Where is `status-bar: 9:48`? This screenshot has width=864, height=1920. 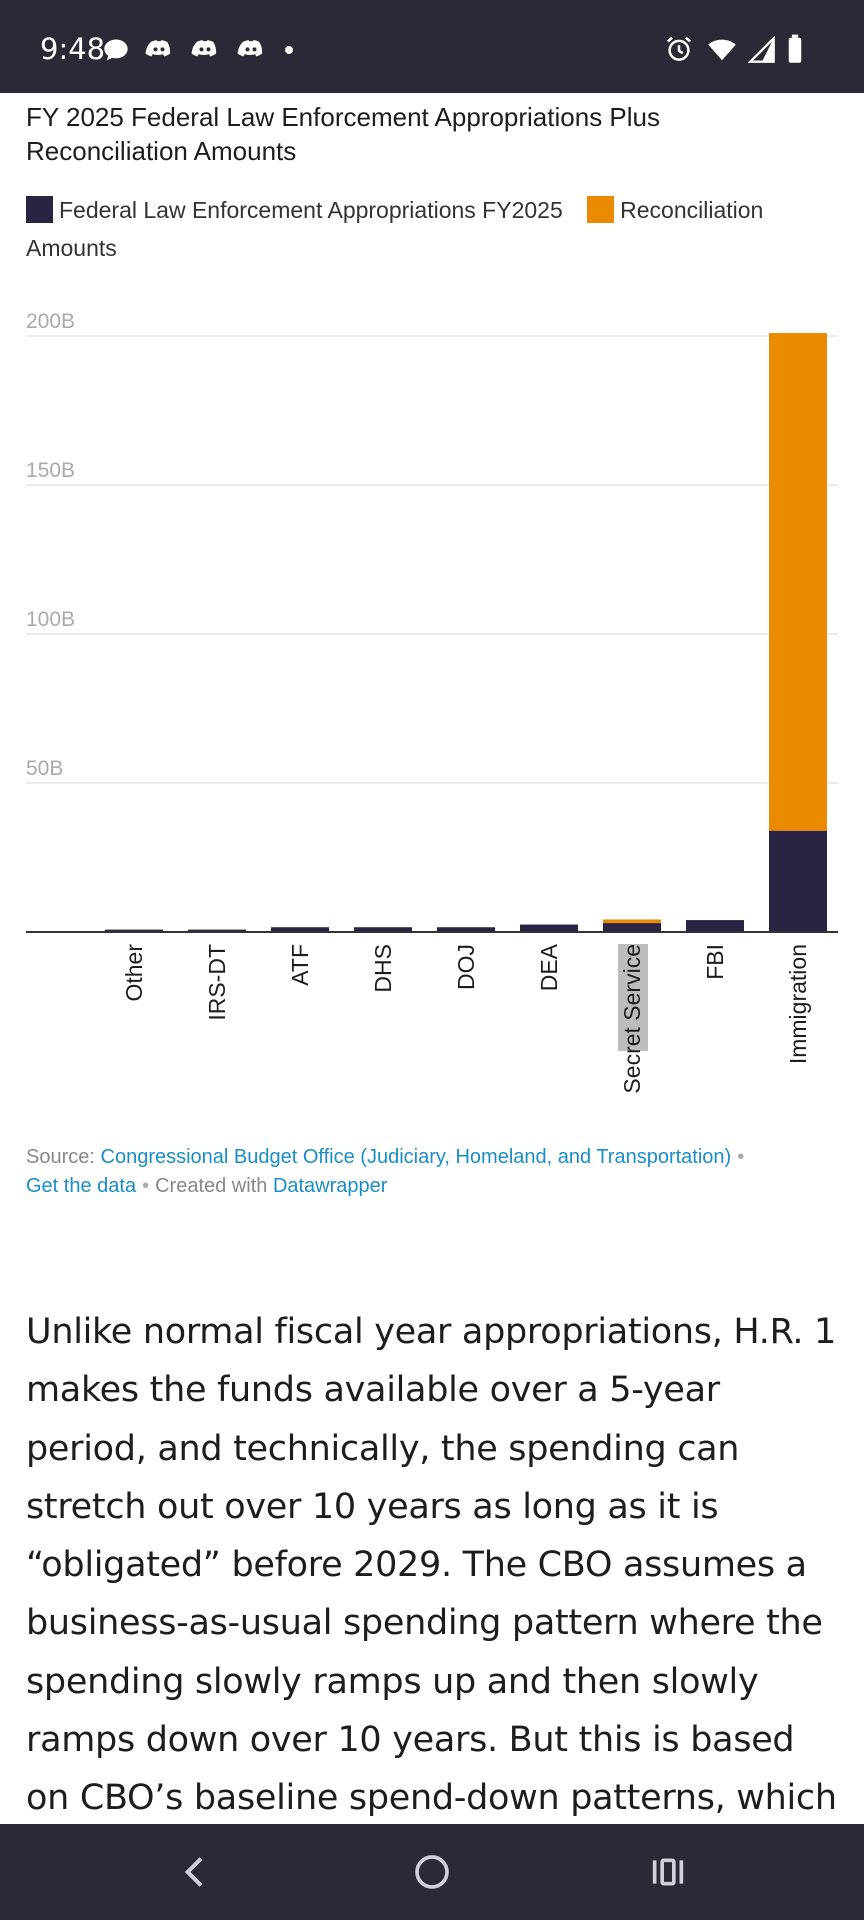 status-bar: 9:48 is located at coordinates (432, 46).